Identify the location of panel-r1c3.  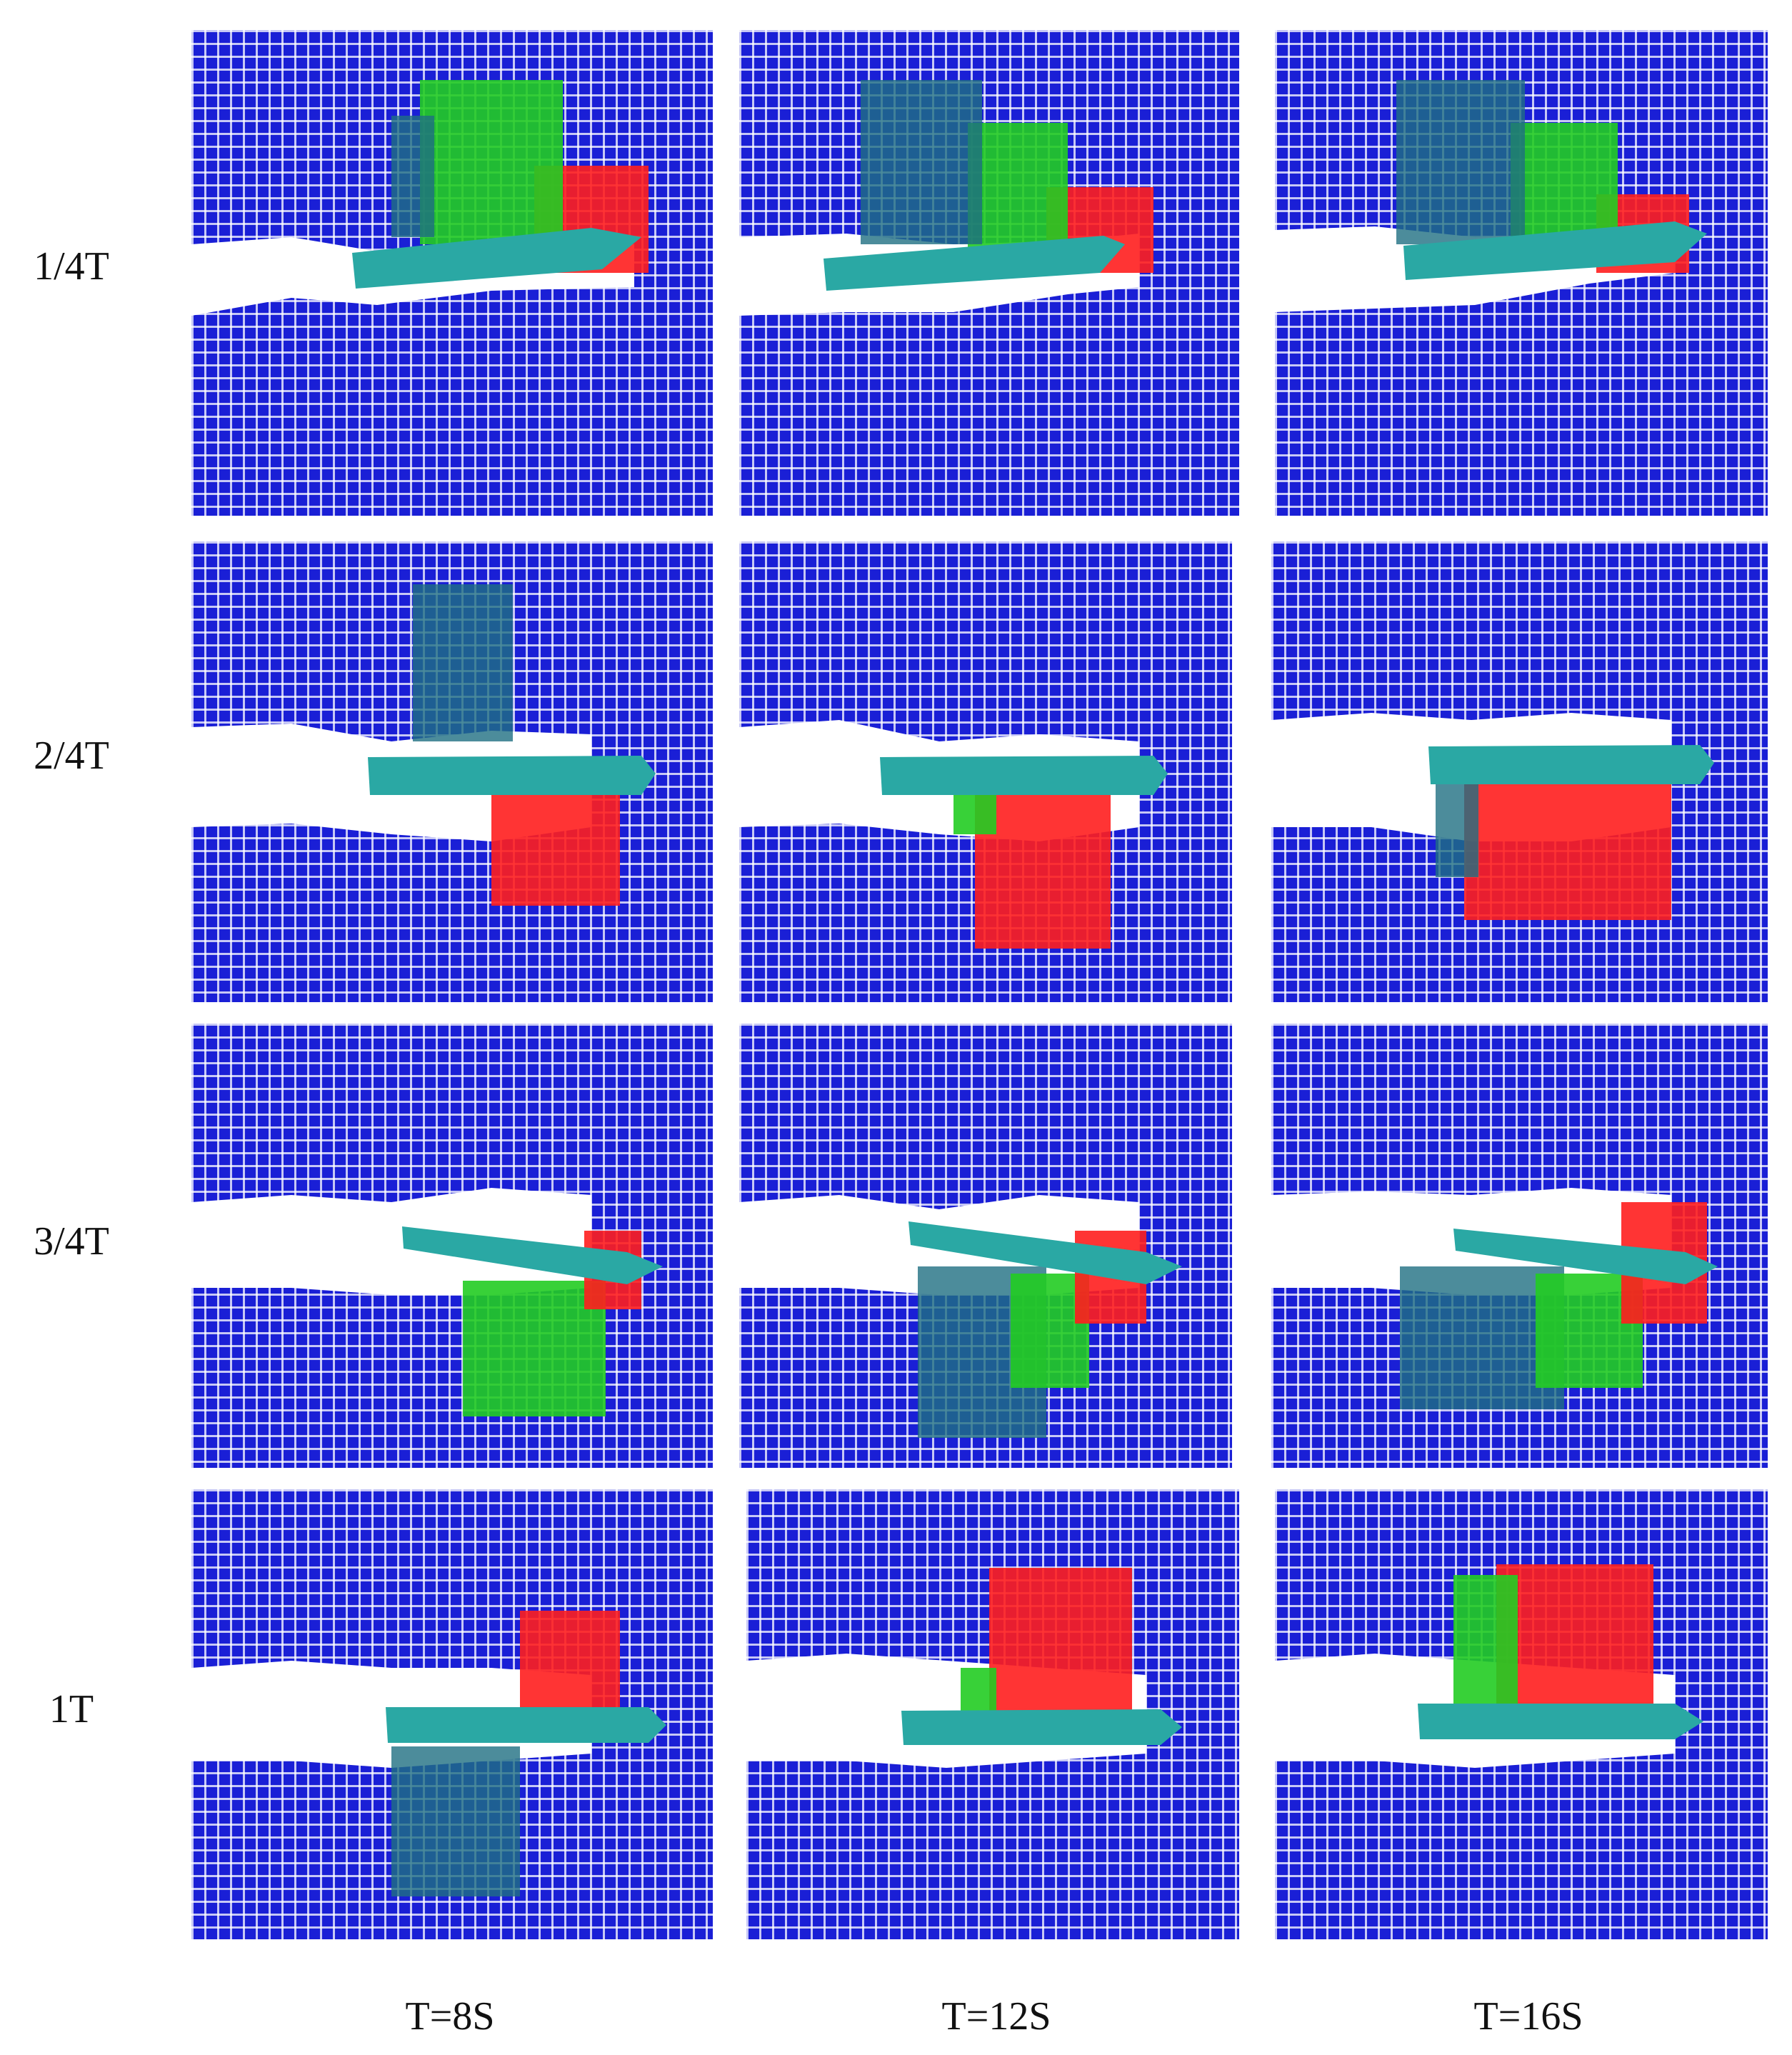
(1522, 273).